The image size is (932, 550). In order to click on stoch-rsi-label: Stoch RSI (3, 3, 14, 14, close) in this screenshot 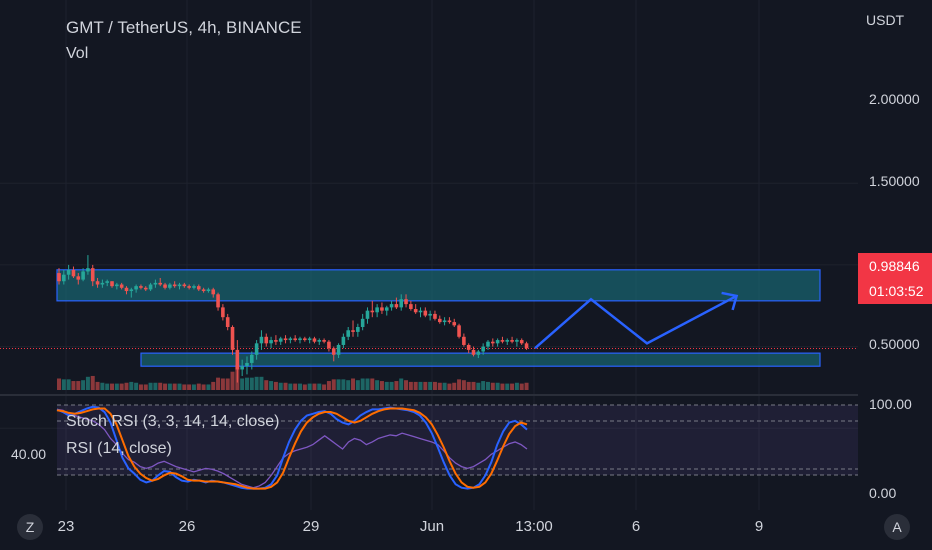, I will do `click(172, 422)`.